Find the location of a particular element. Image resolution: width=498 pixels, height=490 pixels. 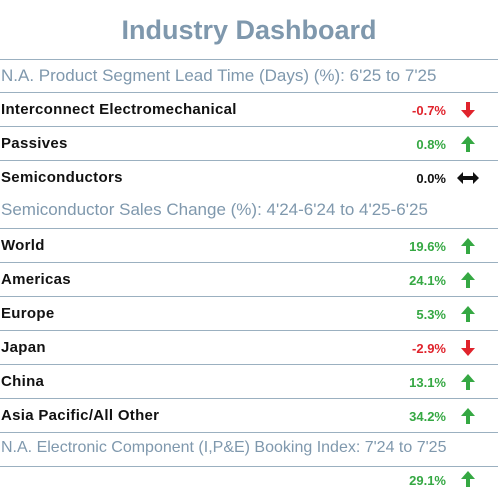

page-title: Industry Dashboard is located at coordinates (249, 30).